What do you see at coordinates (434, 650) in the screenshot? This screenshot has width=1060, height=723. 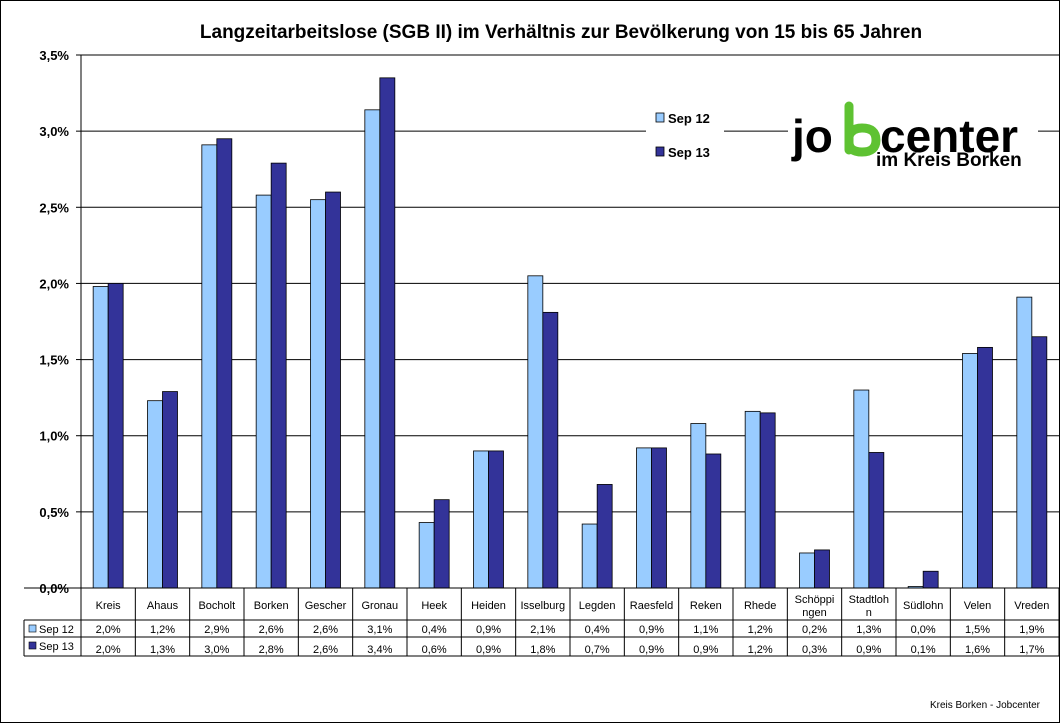 I see `table-cell: 0,6%` at bounding box center [434, 650].